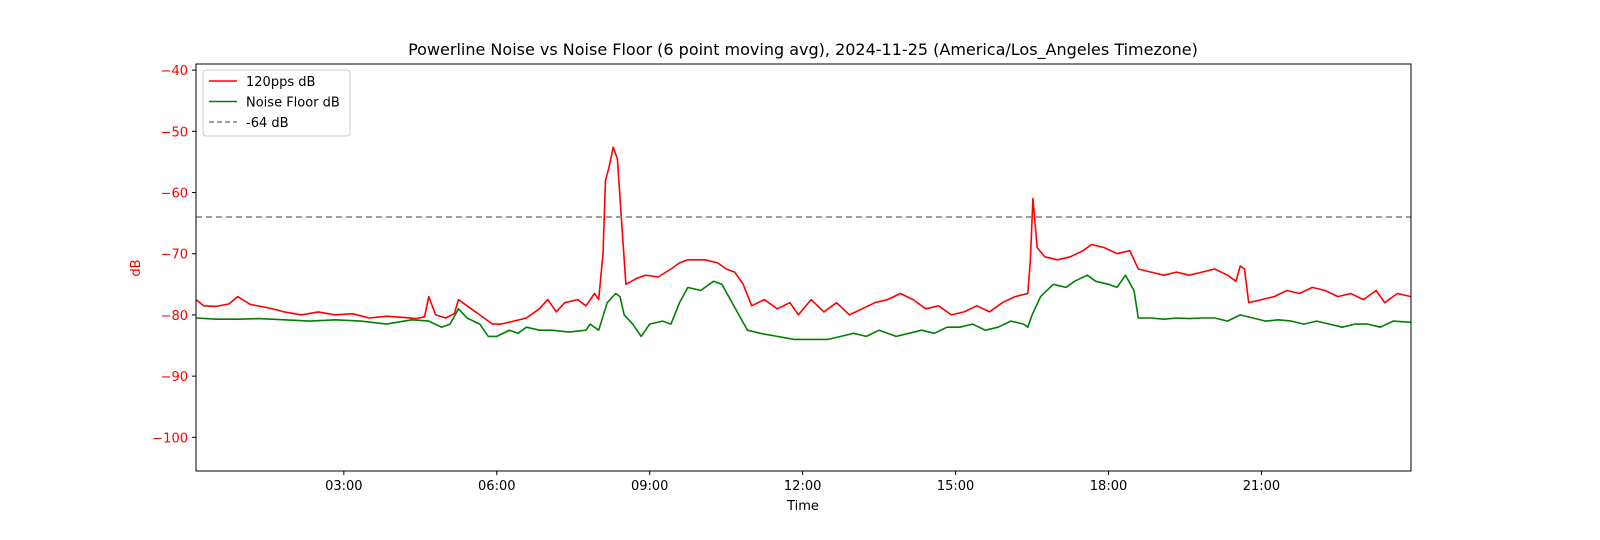 Image resolution: width=1600 pixels, height=540 pixels. What do you see at coordinates (280, 82) in the screenshot?
I see `legend-label: 120pps dB` at bounding box center [280, 82].